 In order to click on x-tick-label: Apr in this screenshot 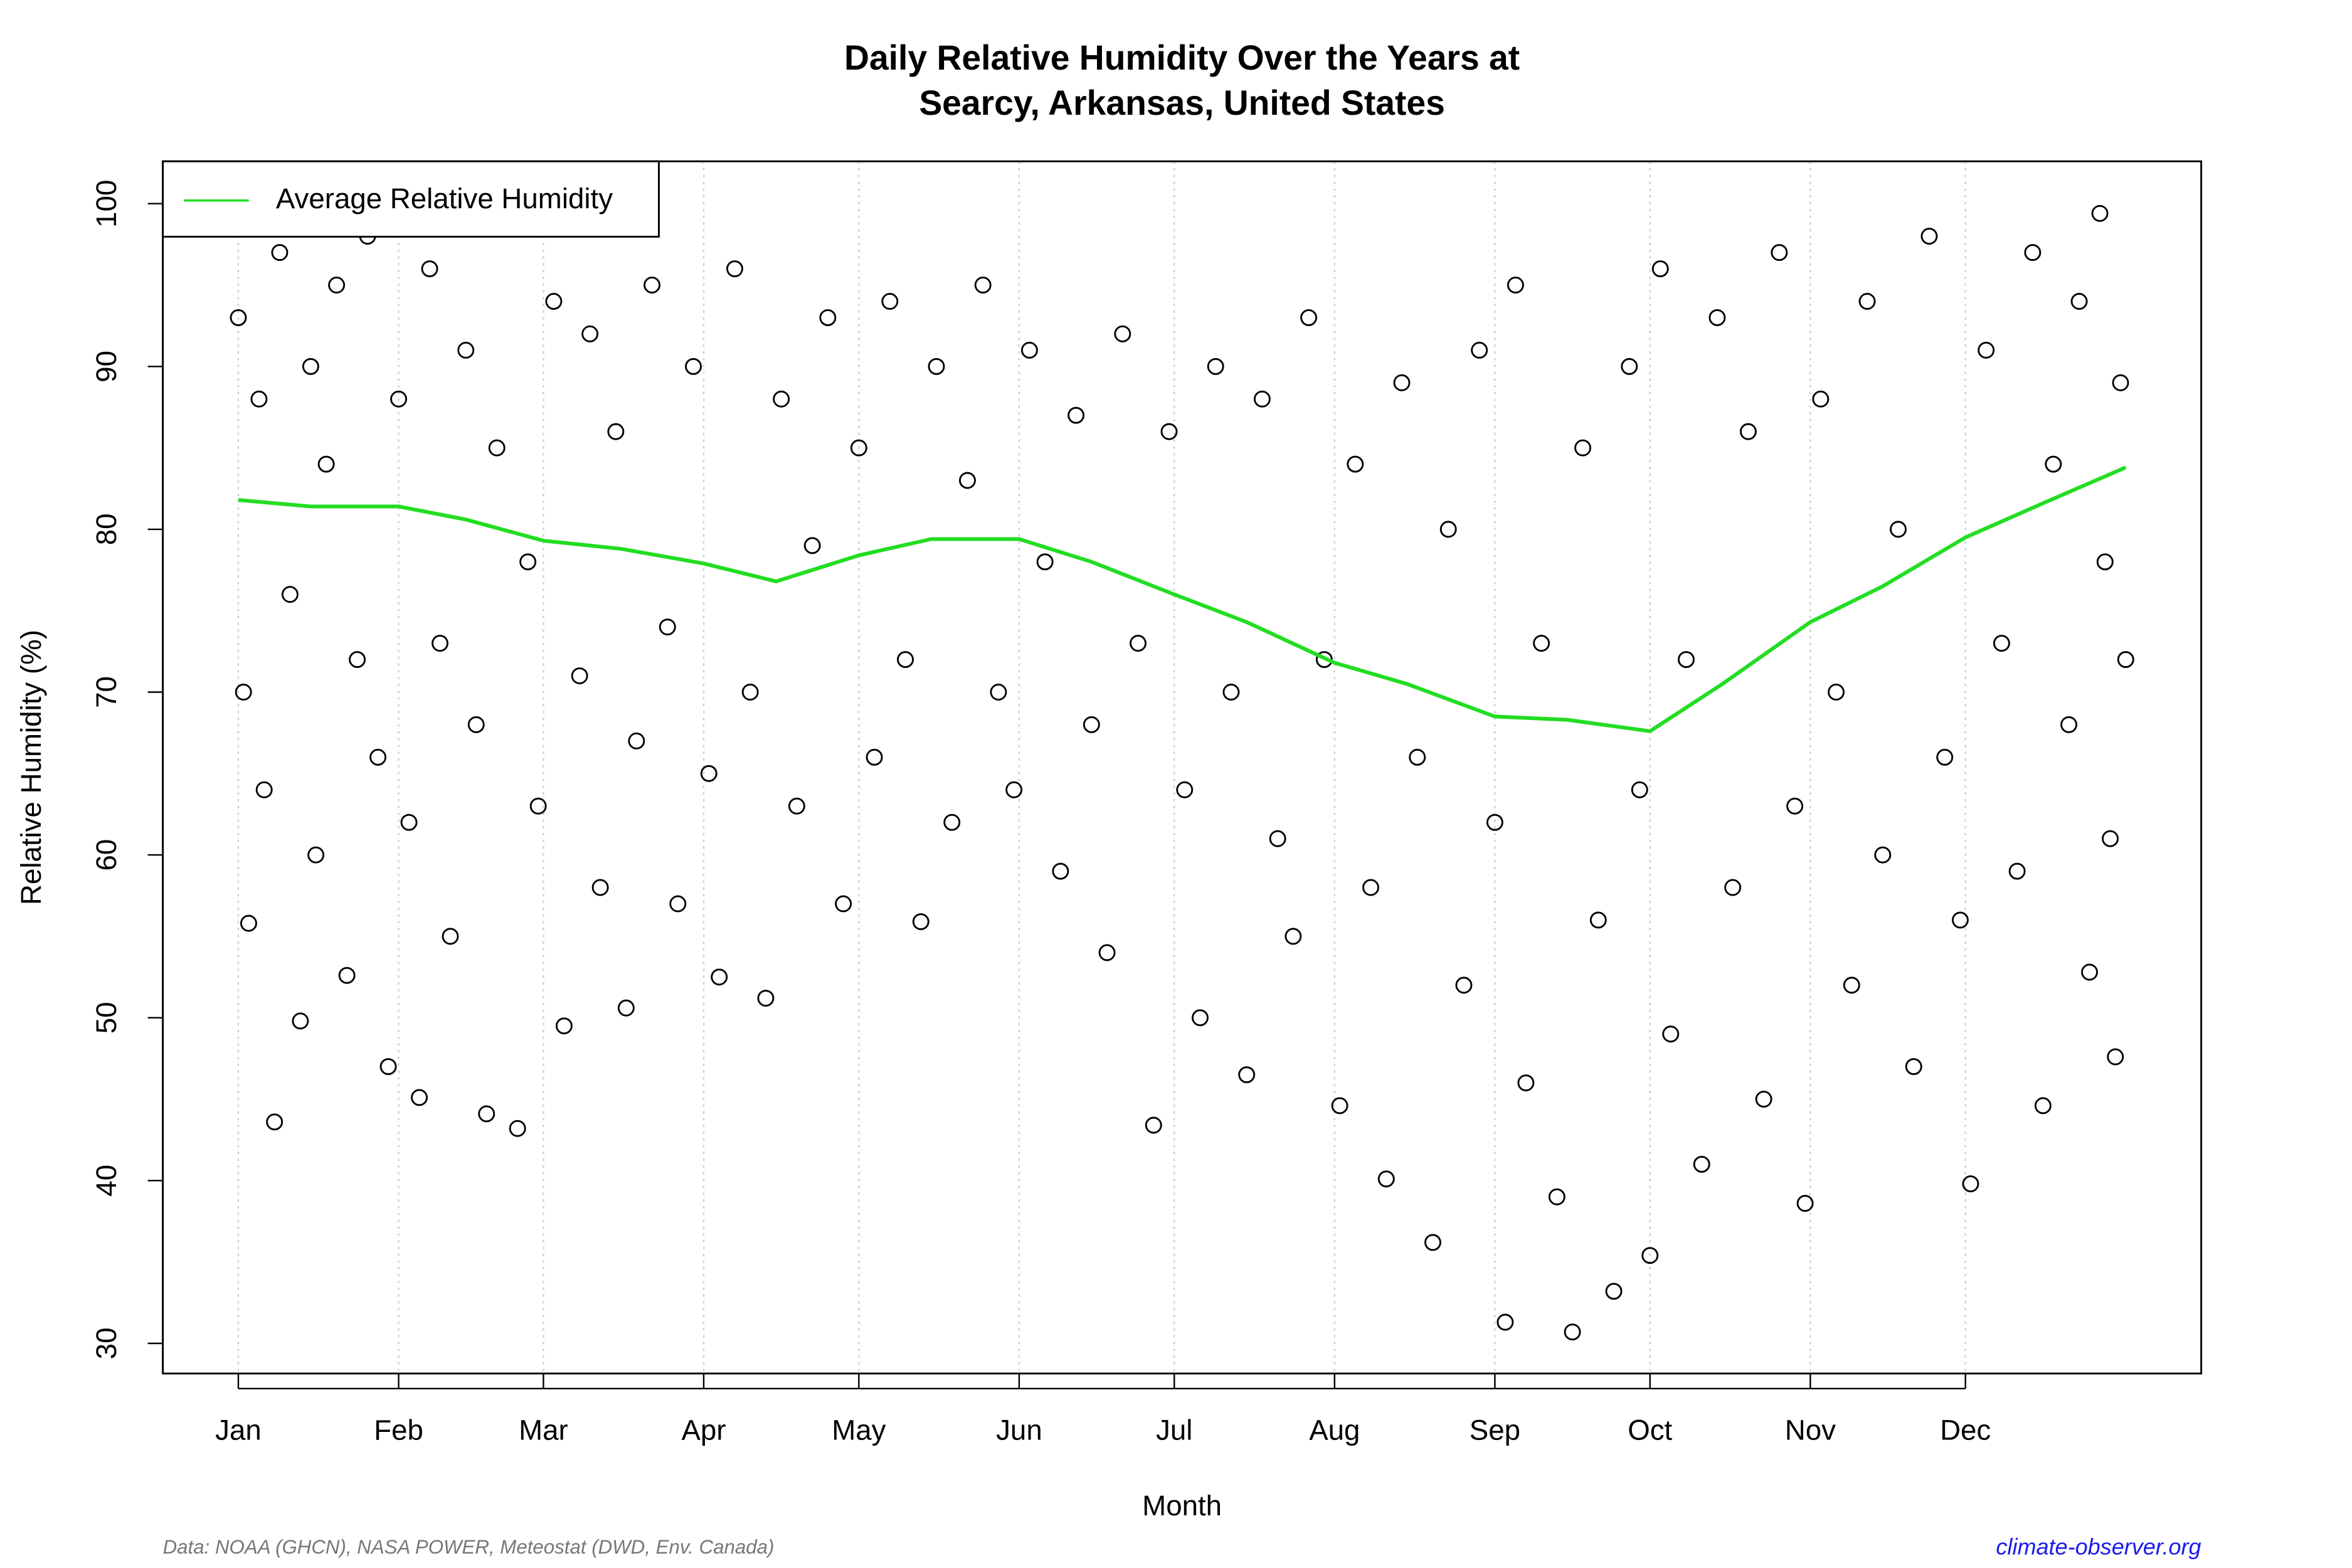, I will do `click(703, 1430)`.